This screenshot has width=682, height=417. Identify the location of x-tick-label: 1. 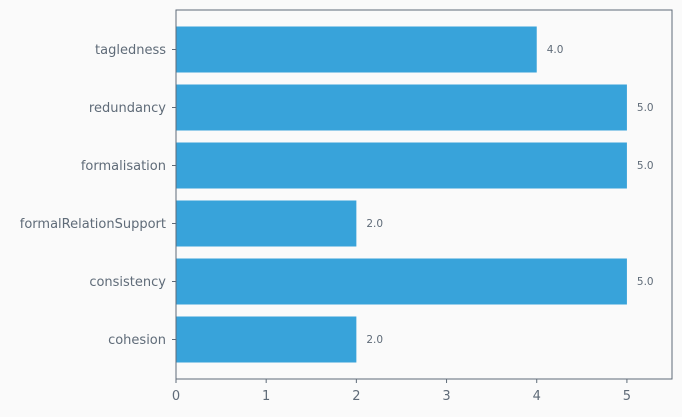
(266, 396).